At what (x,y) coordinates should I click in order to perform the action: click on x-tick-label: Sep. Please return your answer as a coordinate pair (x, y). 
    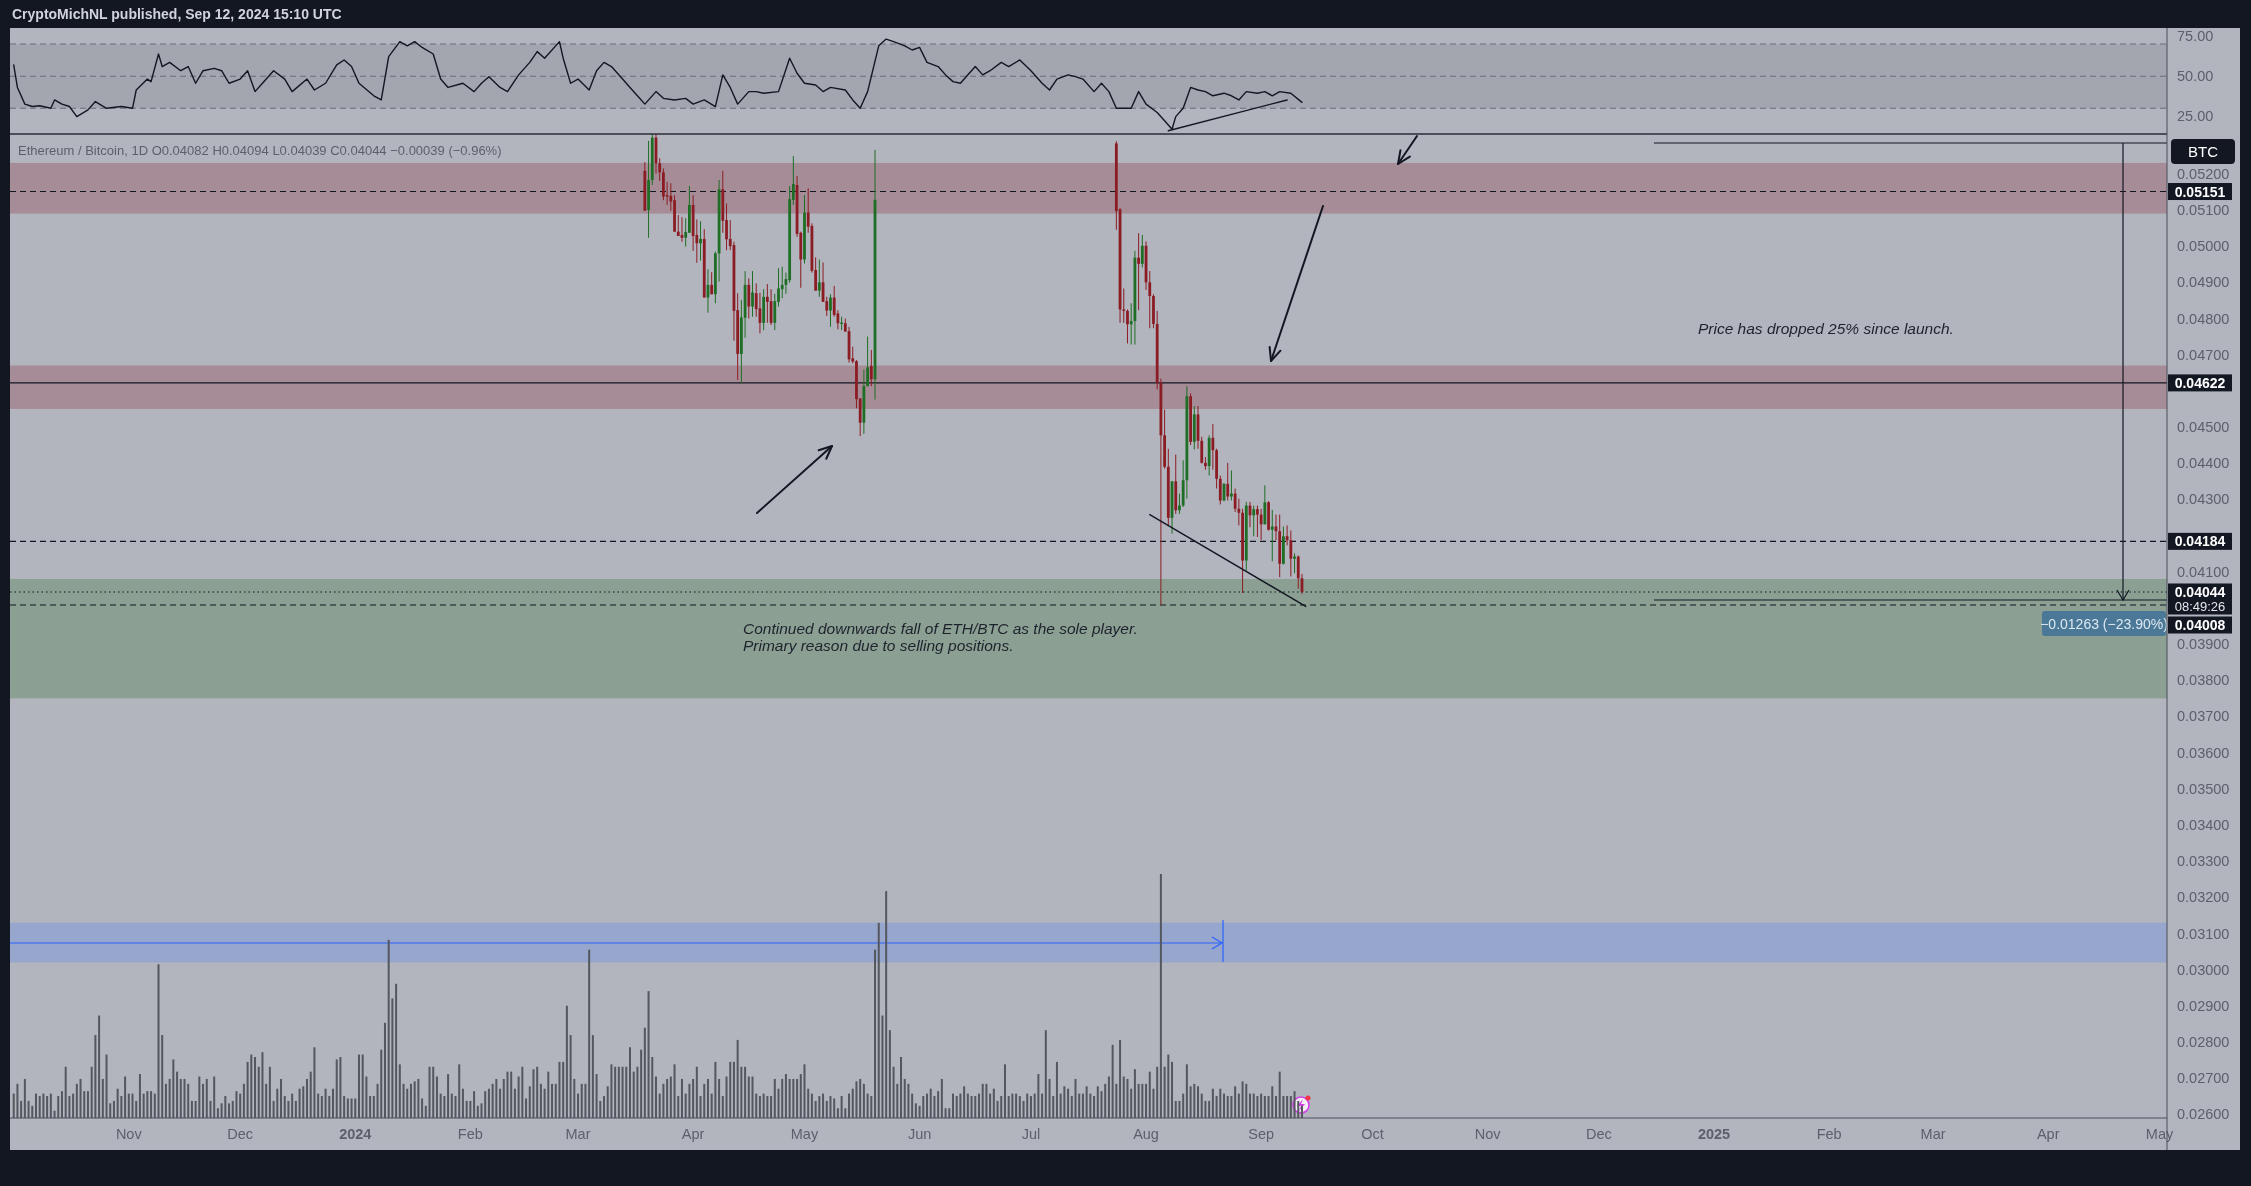
    Looking at the image, I should click on (1261, 1134).